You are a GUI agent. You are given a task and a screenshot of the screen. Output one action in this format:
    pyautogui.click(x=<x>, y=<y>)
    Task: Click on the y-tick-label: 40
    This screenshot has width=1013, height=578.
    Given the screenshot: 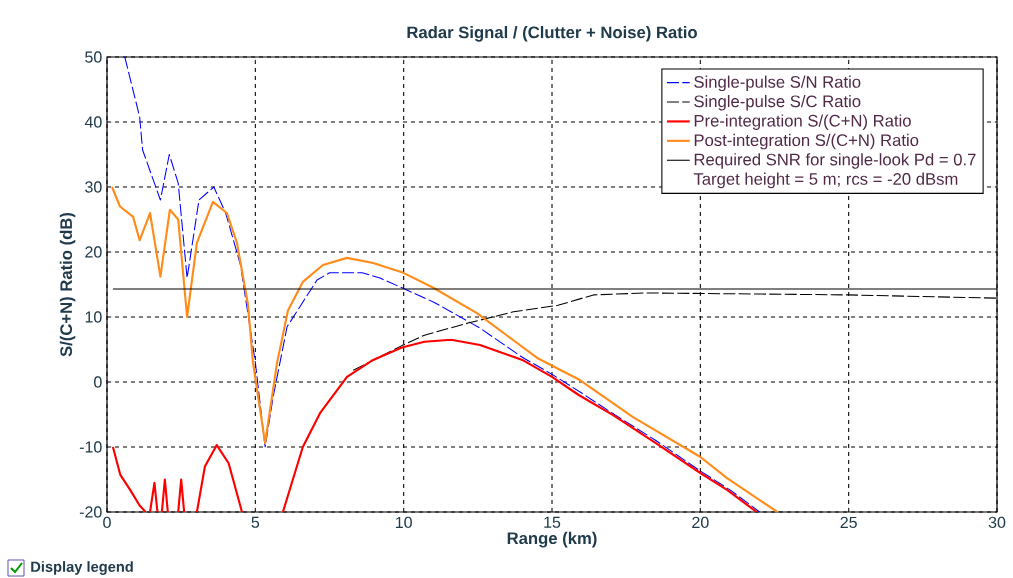 What is the action you would take?
    pyautogui.click(x=93, y=122)
    